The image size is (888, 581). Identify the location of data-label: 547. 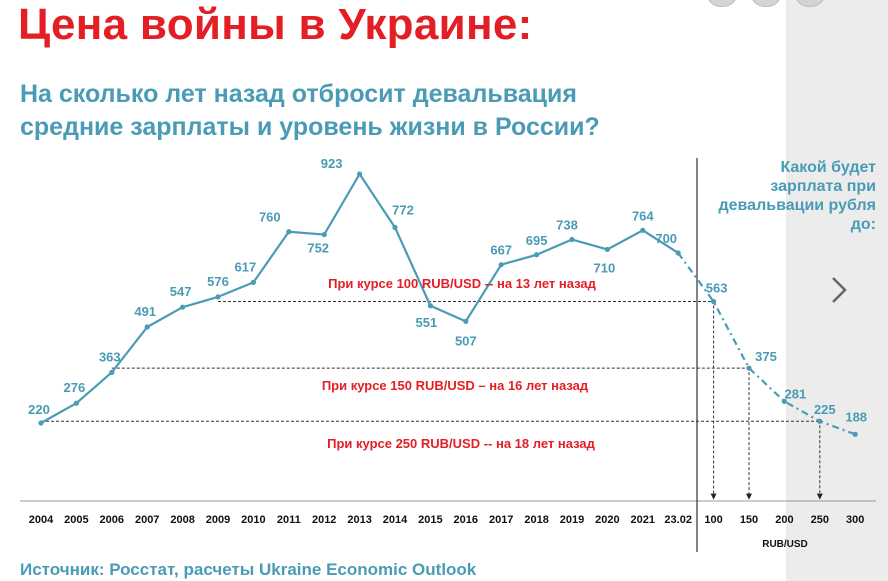
(181, 291).